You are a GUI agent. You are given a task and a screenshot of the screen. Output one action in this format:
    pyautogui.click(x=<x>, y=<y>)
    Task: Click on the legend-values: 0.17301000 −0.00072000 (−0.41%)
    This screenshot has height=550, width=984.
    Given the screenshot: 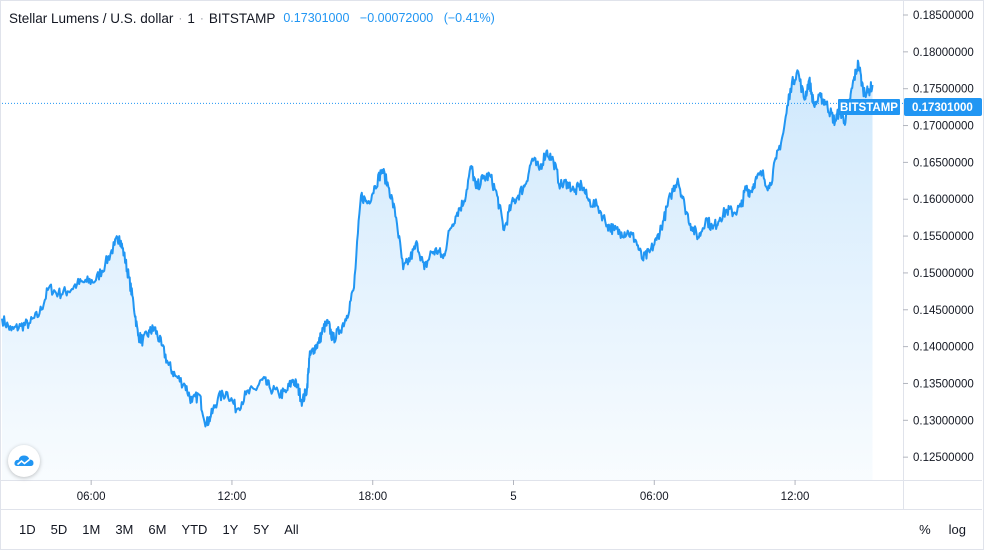 What is the action you would take?
    pyautogui.click(x=392, y=18)
    